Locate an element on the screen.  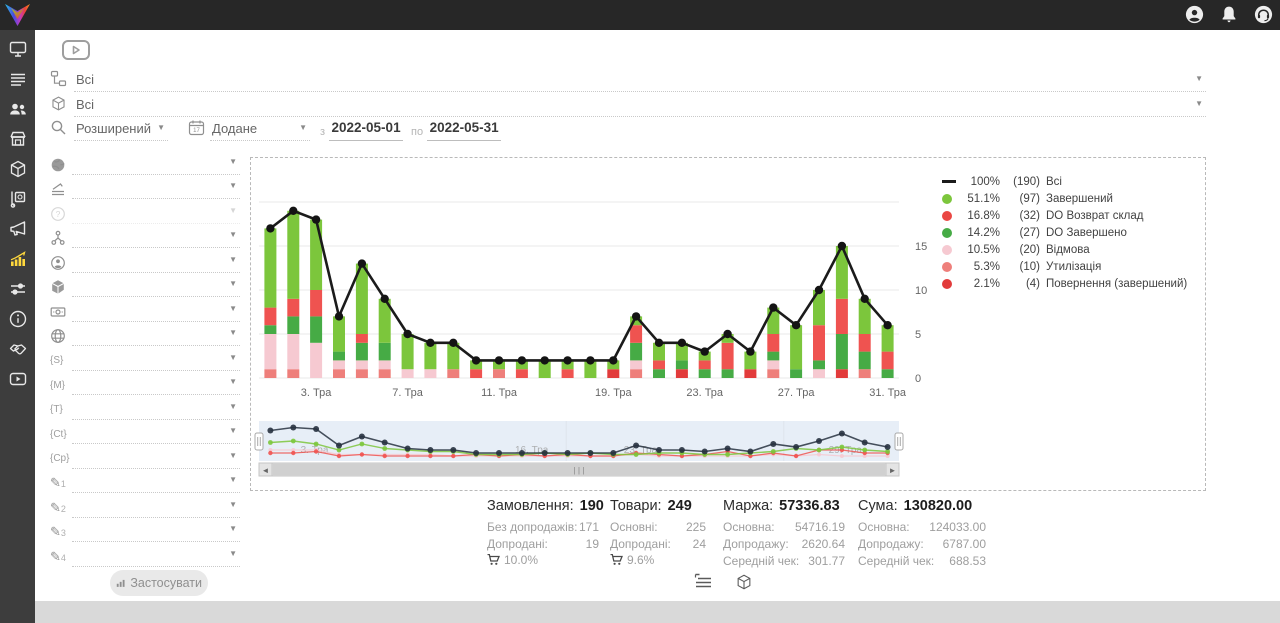
side-filter-select-1: ▼ is located at coordinates (156, 164).